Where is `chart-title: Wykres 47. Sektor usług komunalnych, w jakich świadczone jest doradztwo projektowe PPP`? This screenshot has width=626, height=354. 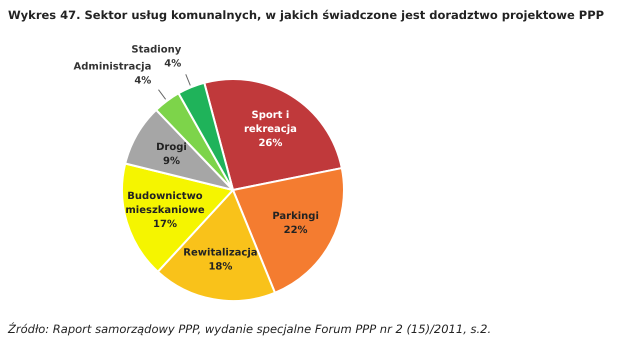
chart-title: Wykres 47. Sektor usług komunalnych, w jakich świadczone jest doradztwo projektowe PPP is located at coordinates (306, 15).